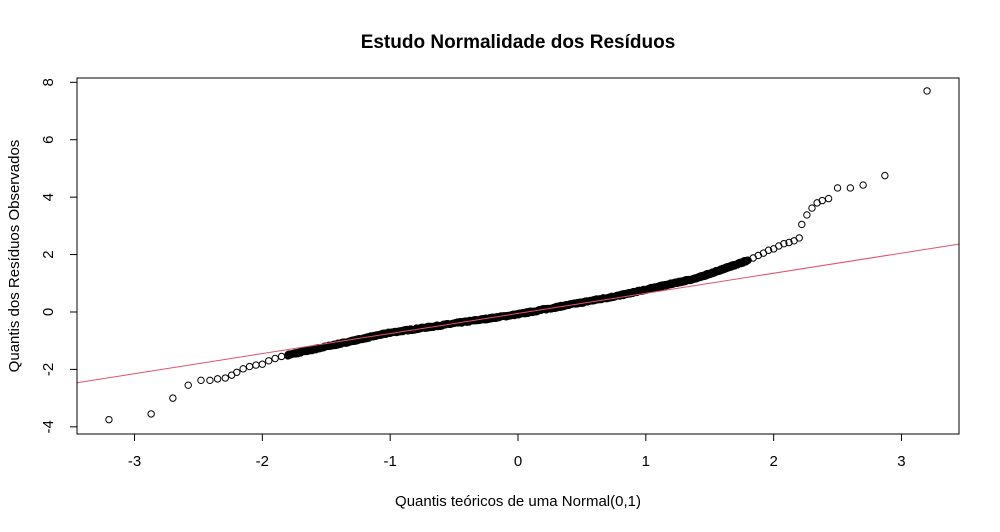  I want to click on x-tick-label: -1, so click(390, 461).